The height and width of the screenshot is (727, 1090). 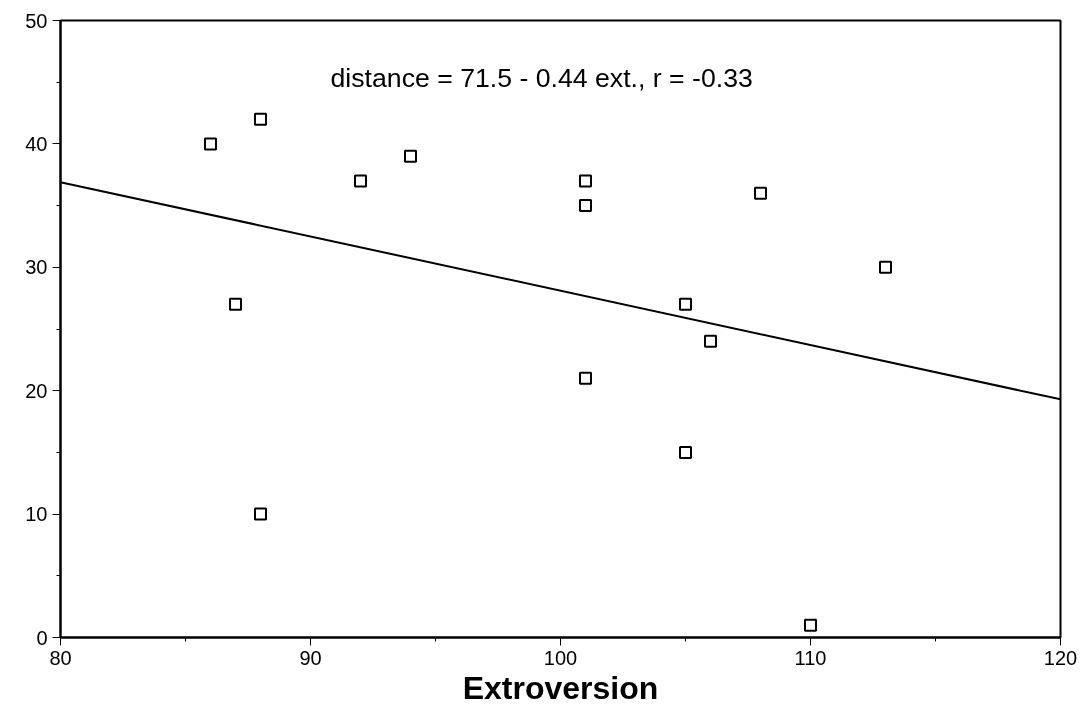 What do you see at coordinates (1060, 657) in the screenshot?
I see `x-tick-label: 120` at bounding box center [1060, 657].